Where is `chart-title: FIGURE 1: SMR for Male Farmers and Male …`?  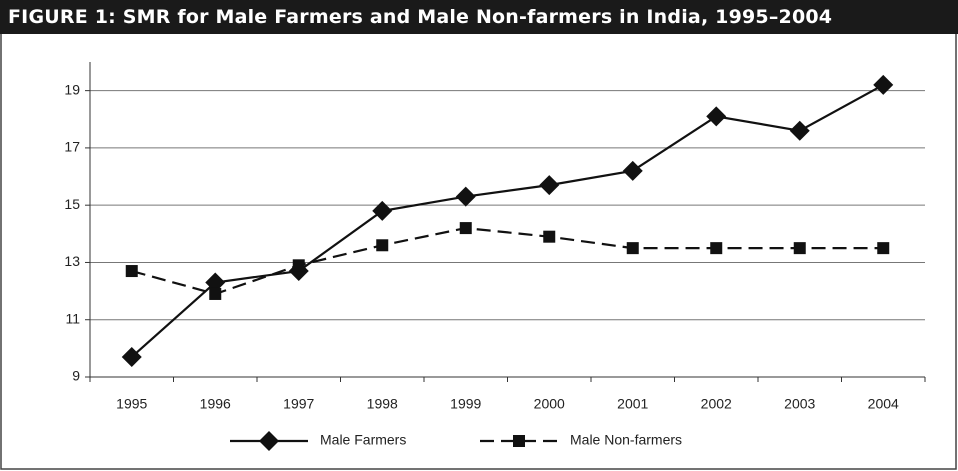 chart-title: FIGURE 1: SMR for Male Farmers and Male … is located at coordinates (420, 17).